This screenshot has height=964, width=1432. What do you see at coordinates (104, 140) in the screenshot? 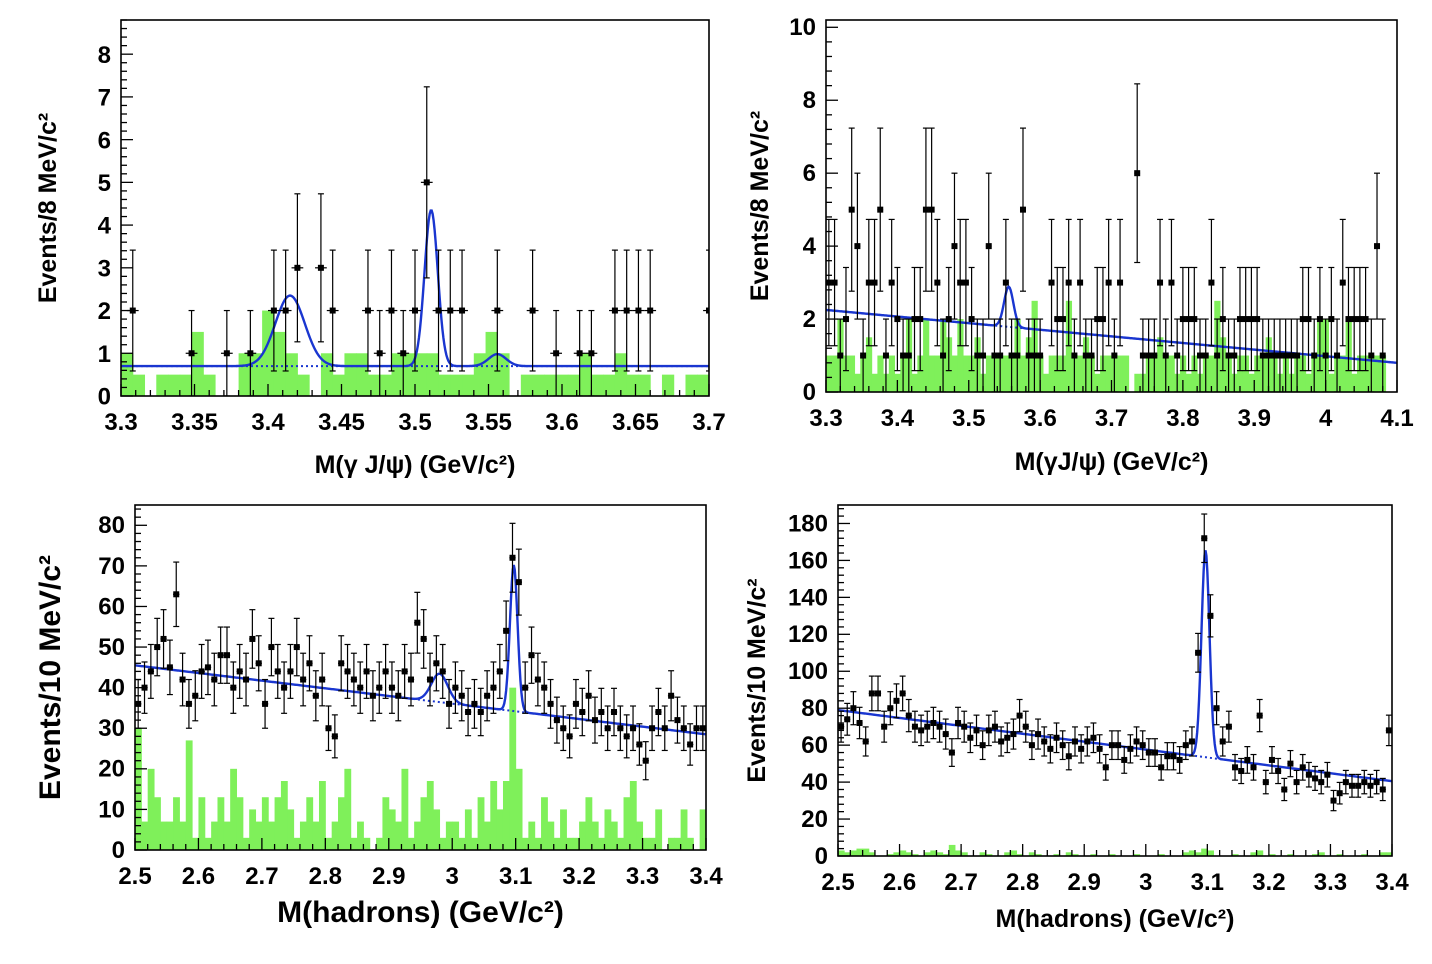
I see `y-tick-label: 6` at bounding box center [104, 140].